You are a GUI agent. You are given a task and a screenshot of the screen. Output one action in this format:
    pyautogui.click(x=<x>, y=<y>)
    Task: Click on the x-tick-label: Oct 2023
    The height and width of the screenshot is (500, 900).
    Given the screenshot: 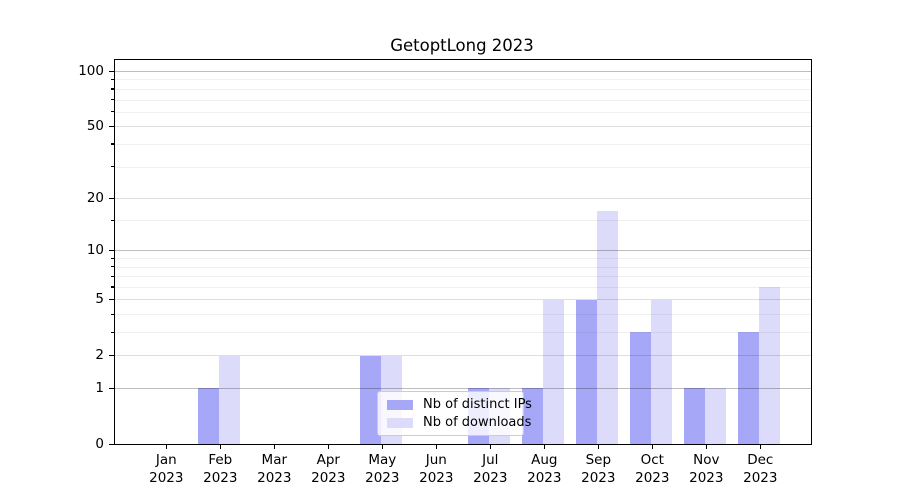 What is the action you would take?
    pyautogui.click(x=652, y=469)
    